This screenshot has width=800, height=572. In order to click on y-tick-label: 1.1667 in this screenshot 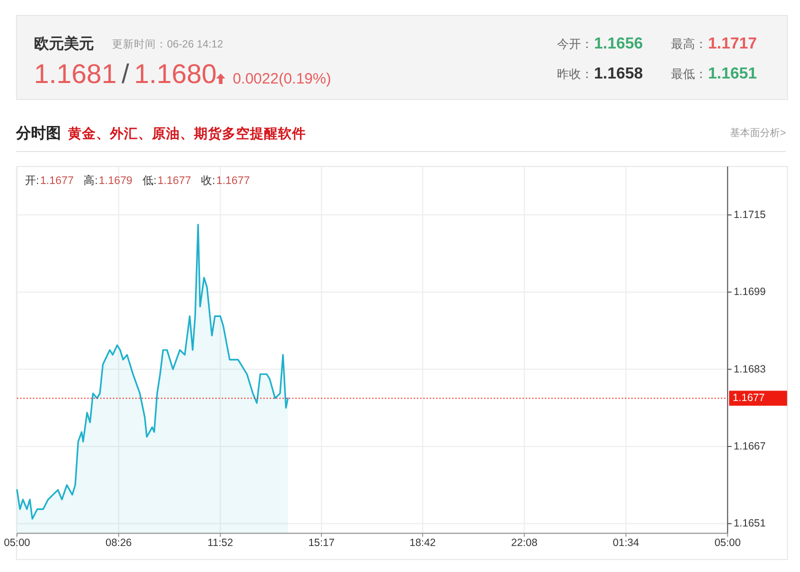, I will do `click(750, 446)`.